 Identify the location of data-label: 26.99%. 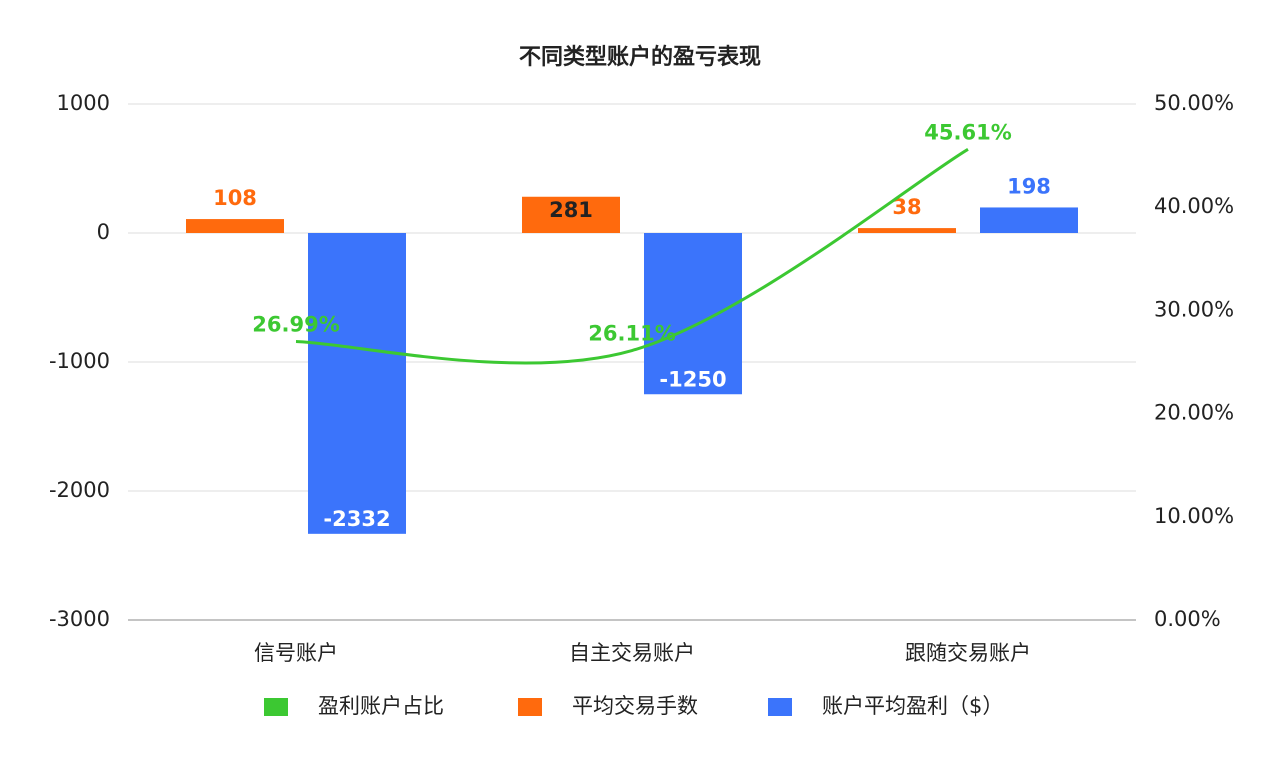
(295, 324).